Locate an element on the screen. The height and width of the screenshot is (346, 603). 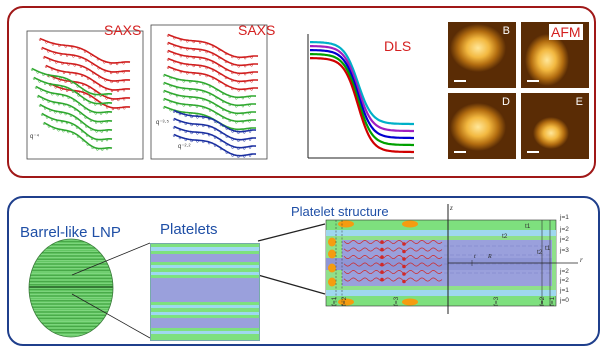
connector-line is located at coordinates (111, 316).